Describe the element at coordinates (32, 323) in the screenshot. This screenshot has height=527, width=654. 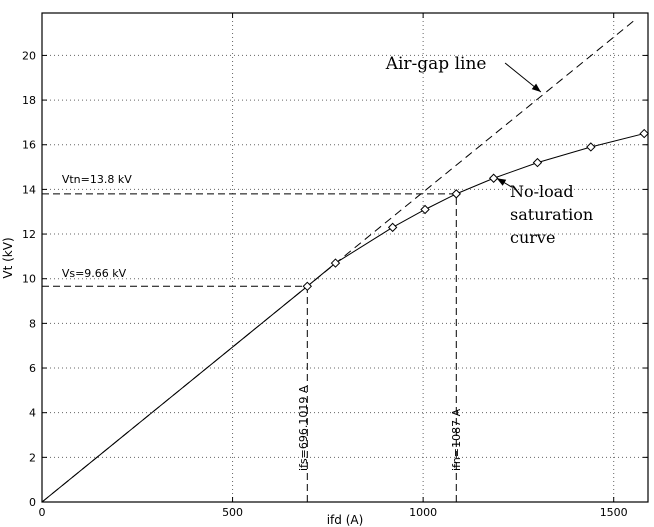
I see `y-tick-label: 8` at that location.